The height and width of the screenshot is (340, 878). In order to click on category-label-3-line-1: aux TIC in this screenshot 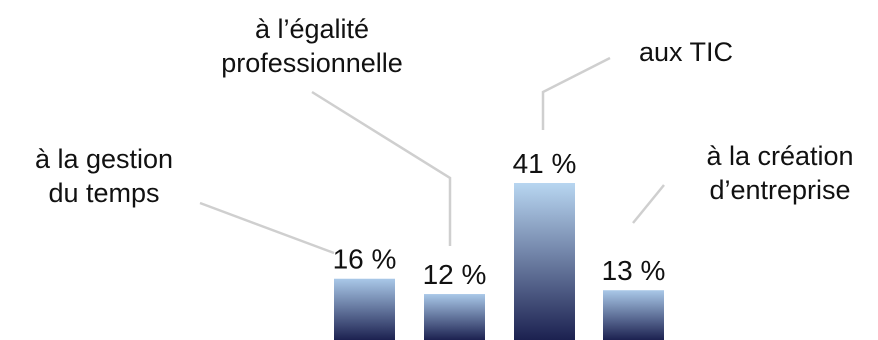, I will do `click(686, 52)`.